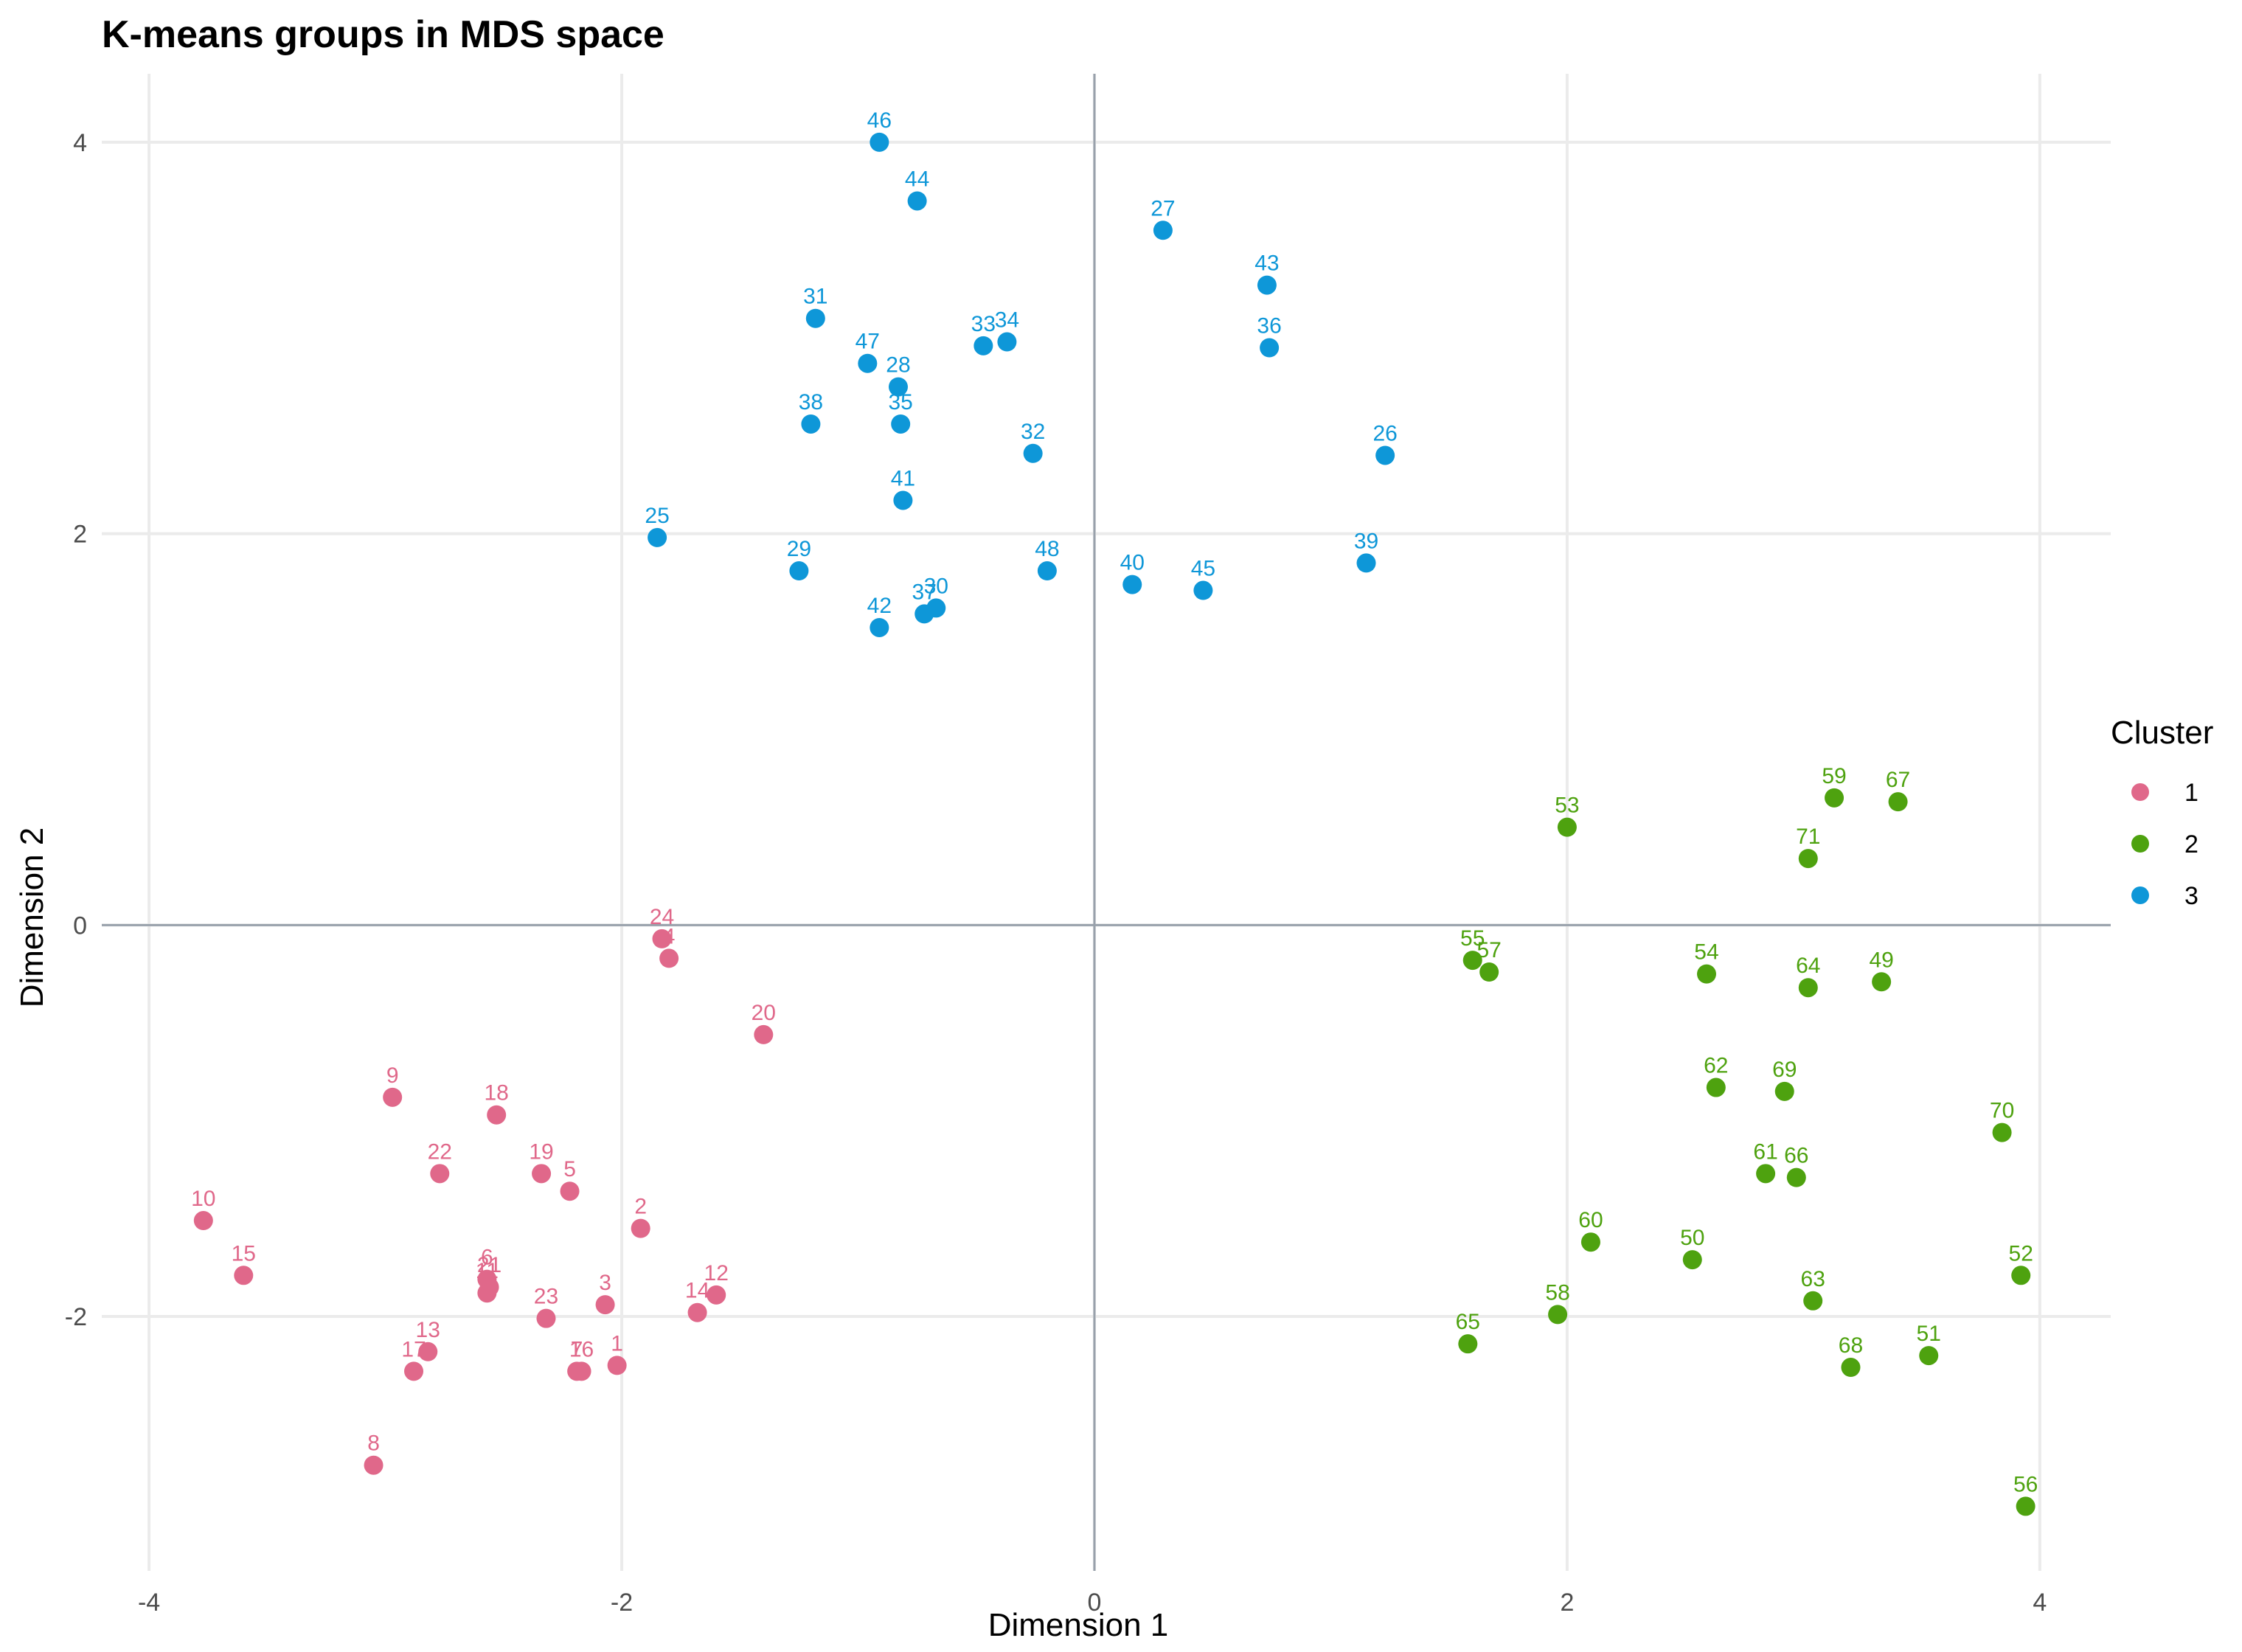  I want to click on data-point-label: 56, so click(2026, 1484).